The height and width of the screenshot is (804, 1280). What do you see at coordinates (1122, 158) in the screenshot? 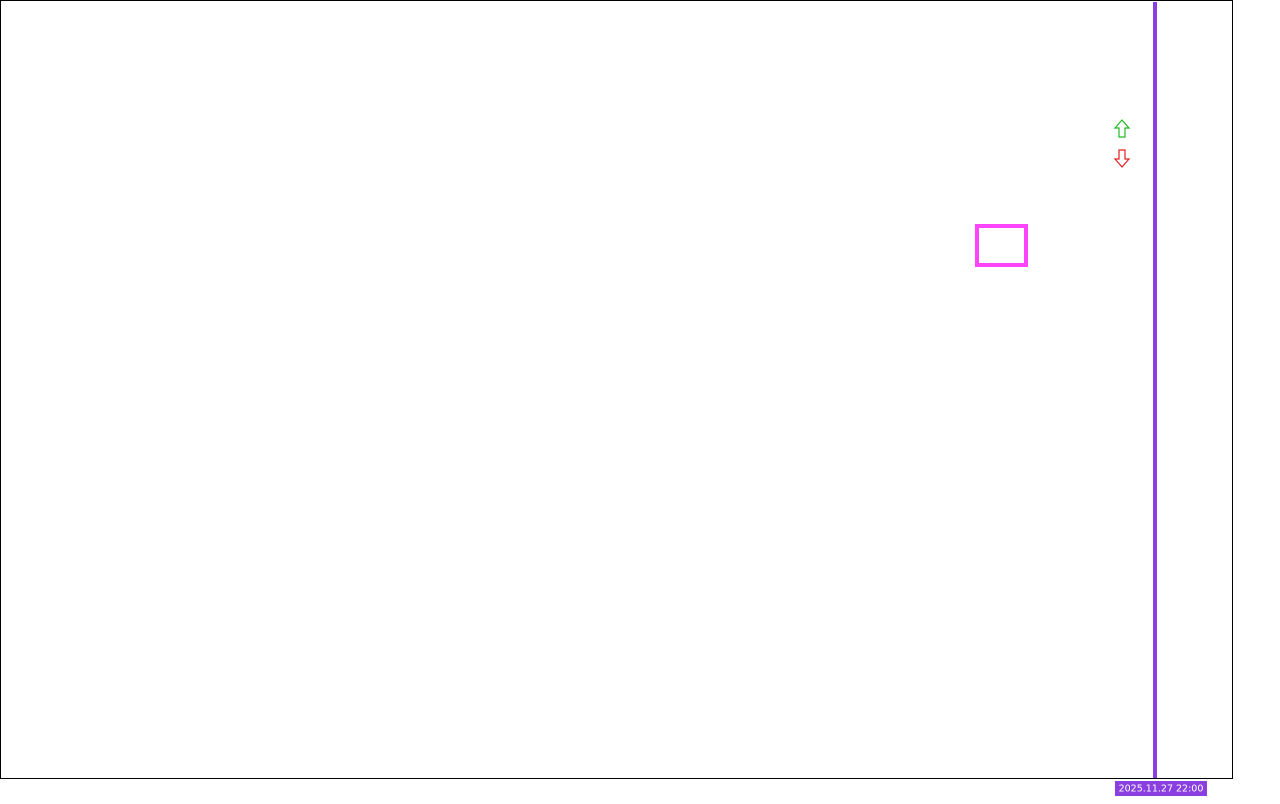
I see `down-arrow` at bounding box center [1122, 158].